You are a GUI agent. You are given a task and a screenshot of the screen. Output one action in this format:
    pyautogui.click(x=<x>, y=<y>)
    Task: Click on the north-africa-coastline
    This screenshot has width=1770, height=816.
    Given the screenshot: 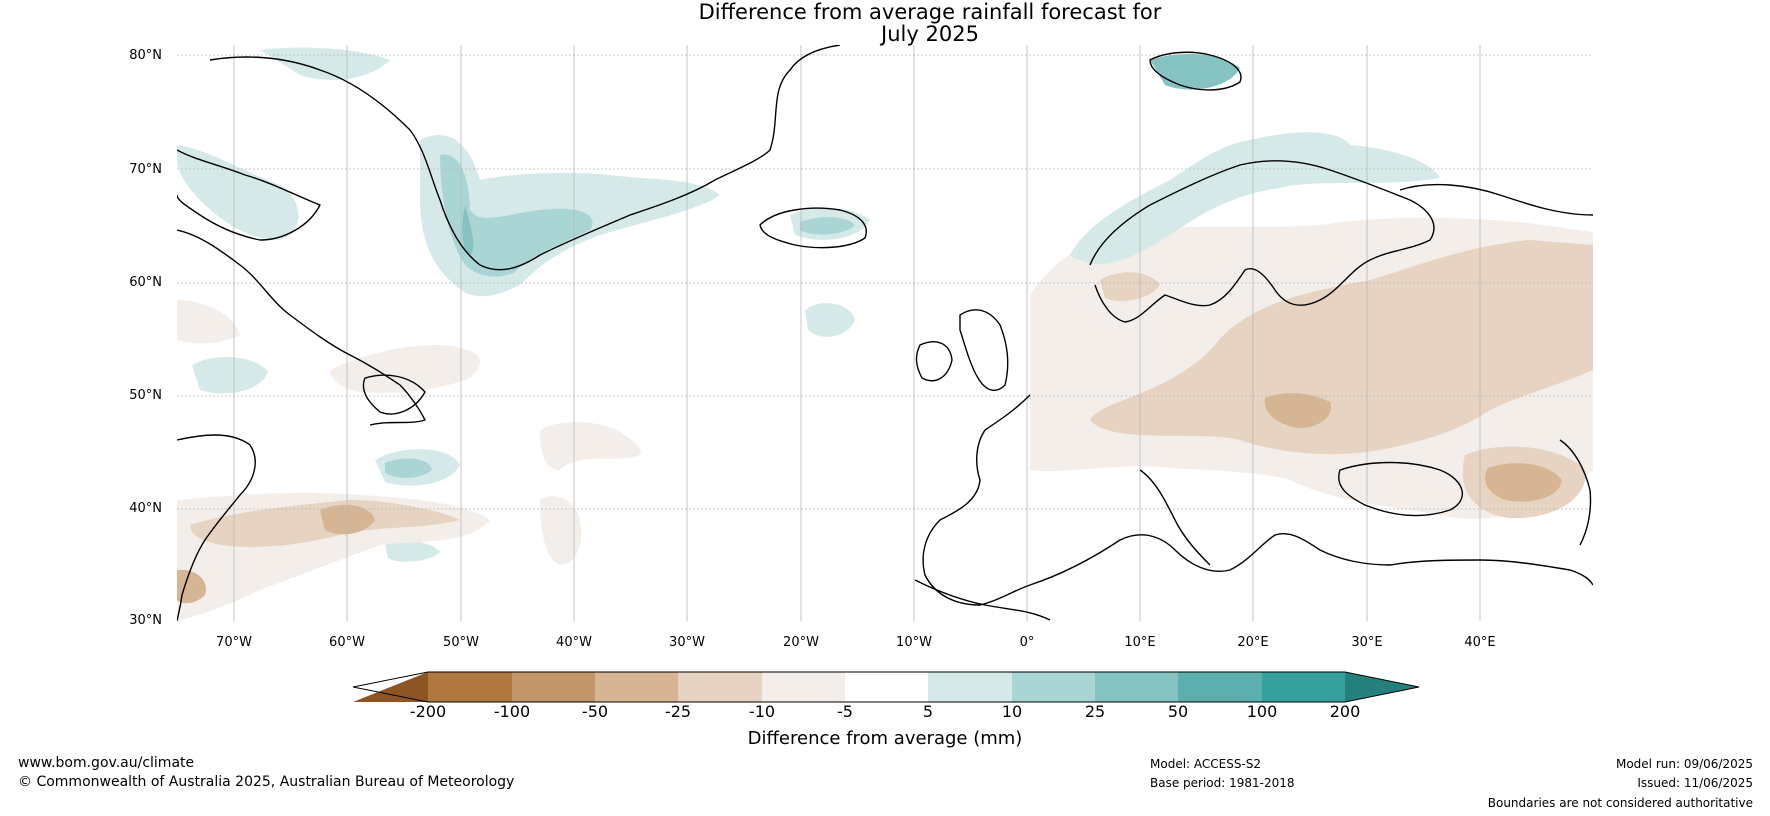 What is the action you would take?
    pyautogui.click(x=982, y=600)
    